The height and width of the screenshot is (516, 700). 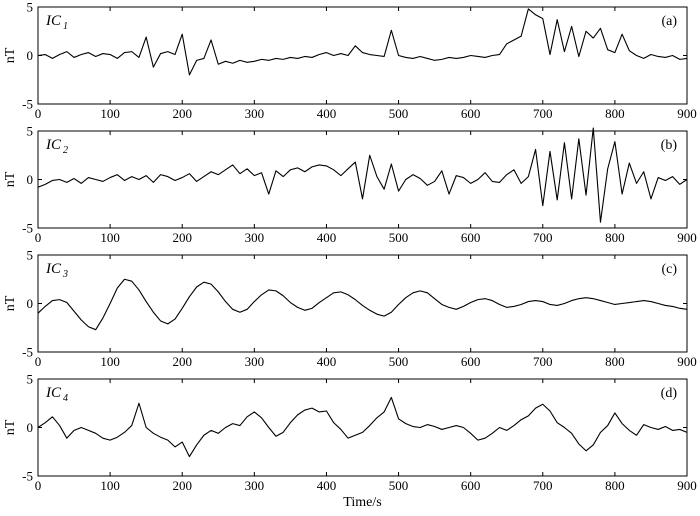 I want to click on panel-tag: (d), so click(x=669, y=393).